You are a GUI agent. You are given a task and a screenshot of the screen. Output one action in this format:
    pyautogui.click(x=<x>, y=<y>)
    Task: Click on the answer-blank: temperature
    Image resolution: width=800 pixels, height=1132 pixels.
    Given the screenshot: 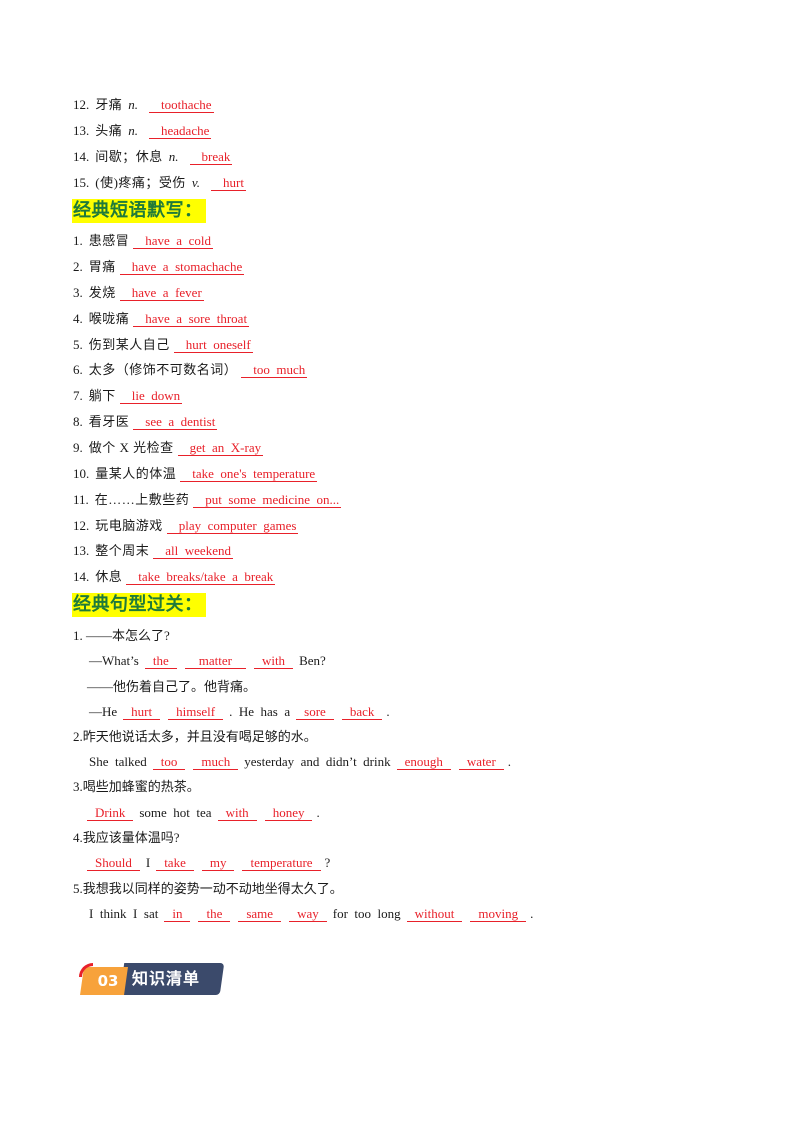 What is the action you would take?
    pyautogui.click(x=281, y=863)
    